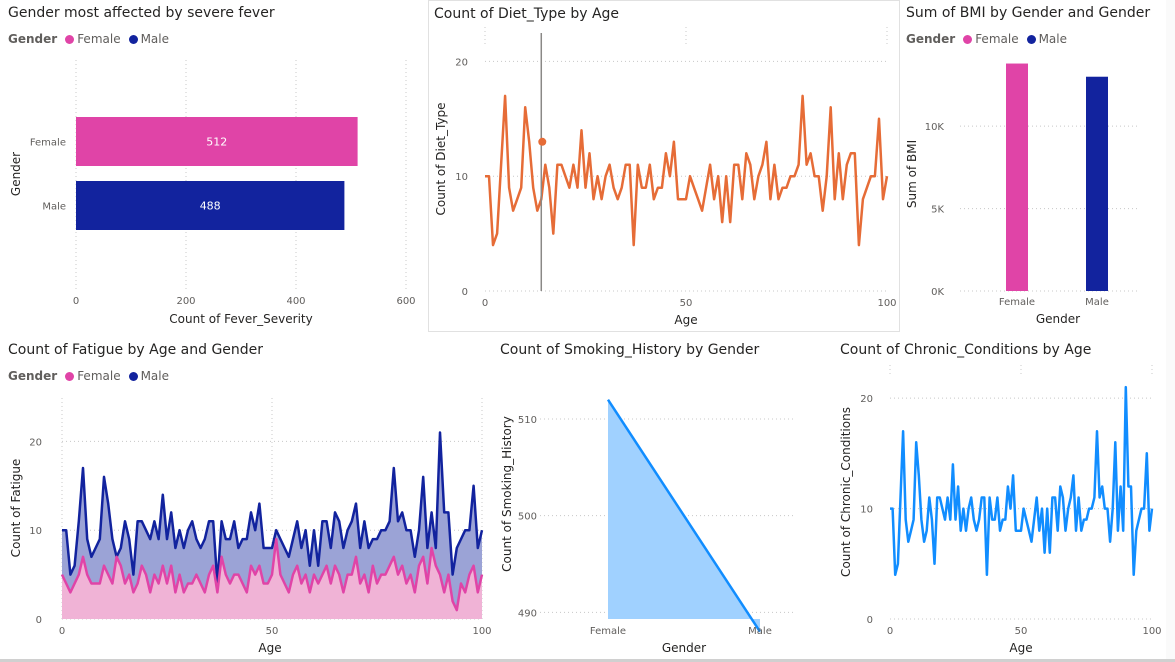  What do you see at coordinates (937, 292) in the screenshot?
I see `y-tick-label: 0K` at bounding box center [937, 292].